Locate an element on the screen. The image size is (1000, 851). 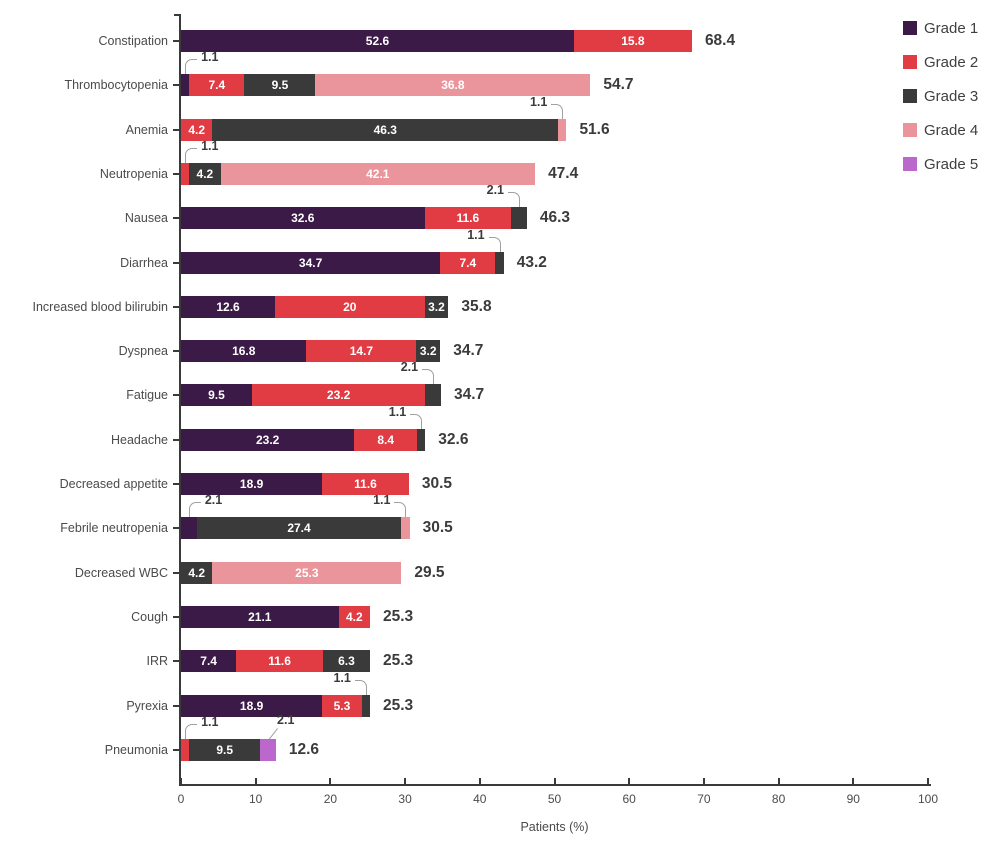
total-value-label: 47.4 is located at coordinates (563, 173).